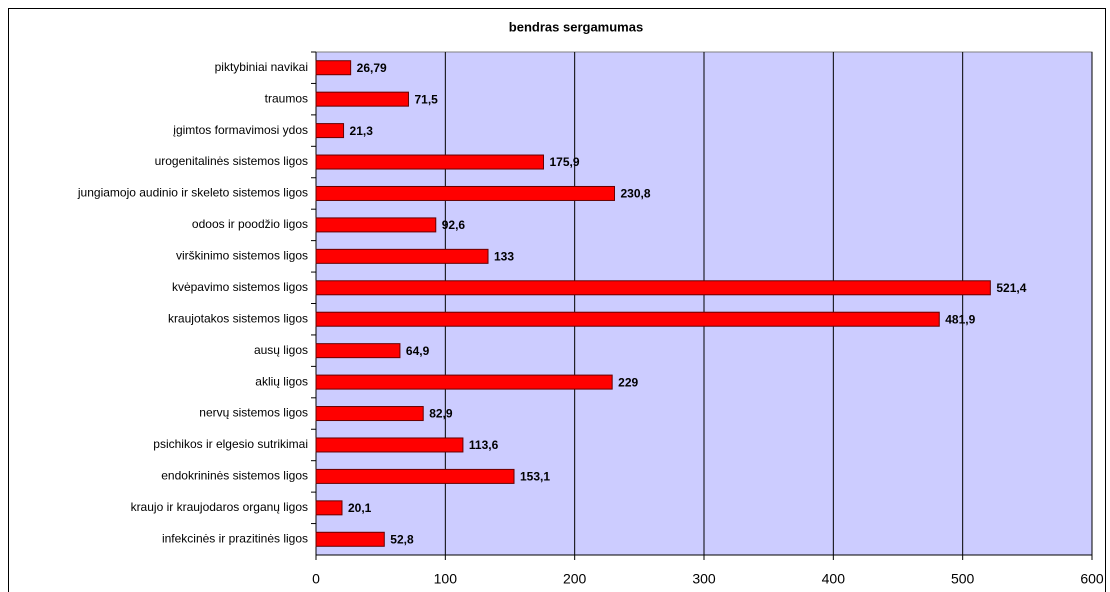 The width and height of the screenshot is (1110, 592). Describe the element at coordinates (1092, 579) in the screenshot. I see `x-tick-label: 600` at that location.